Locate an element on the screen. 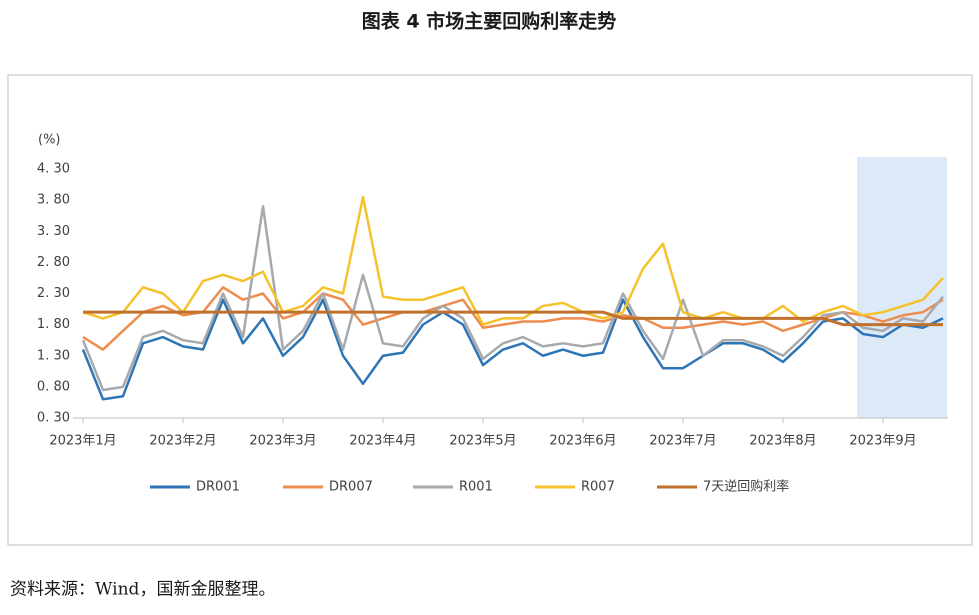  highlight-region is located at coordinates (902, 287).